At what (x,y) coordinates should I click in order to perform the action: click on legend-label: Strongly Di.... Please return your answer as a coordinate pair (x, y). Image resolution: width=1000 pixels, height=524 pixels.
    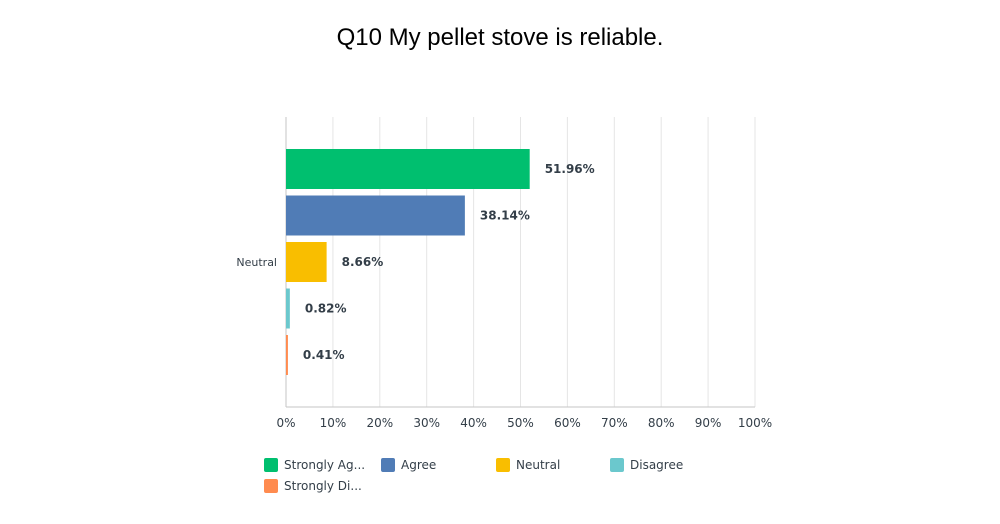
    Looking at the image, I should click on (323, 486).